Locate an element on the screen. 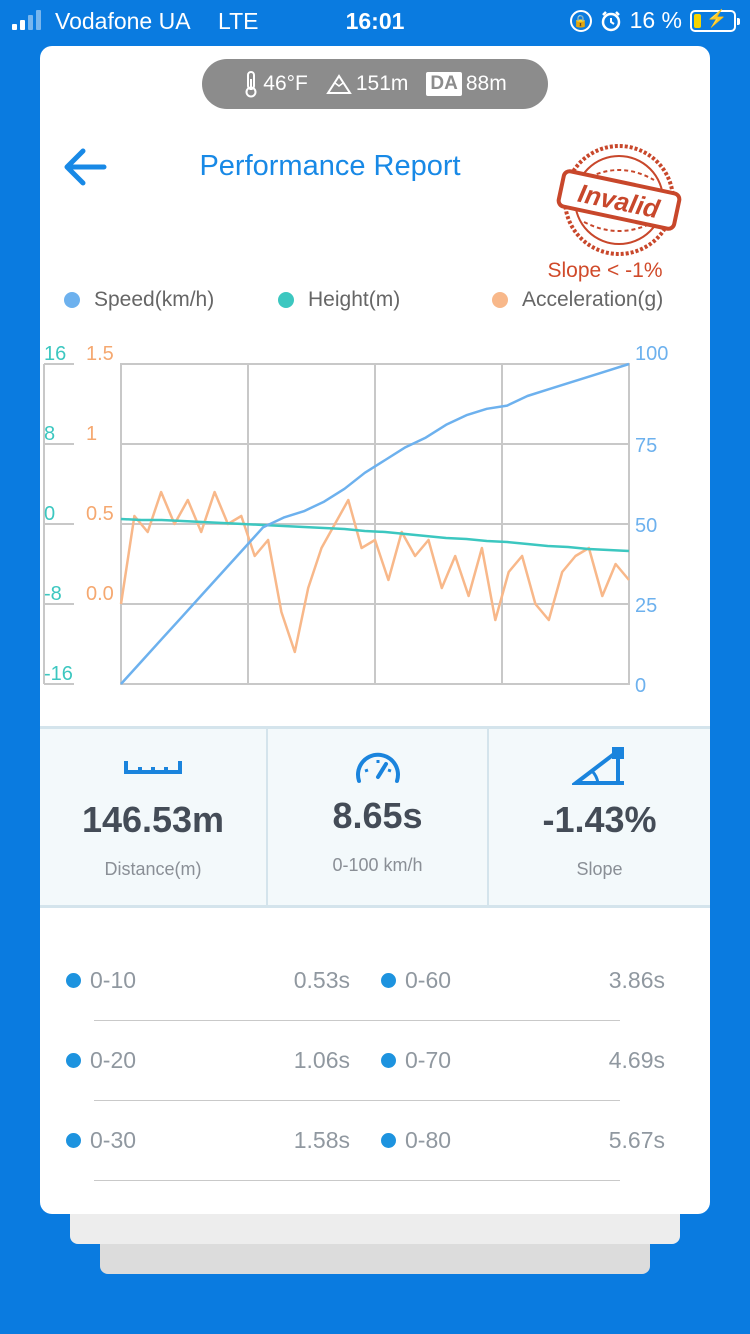 The height and width of the screenshot is (1334, 750). stat-slope: -1.43% Slope is located at coordinates (598, 817).